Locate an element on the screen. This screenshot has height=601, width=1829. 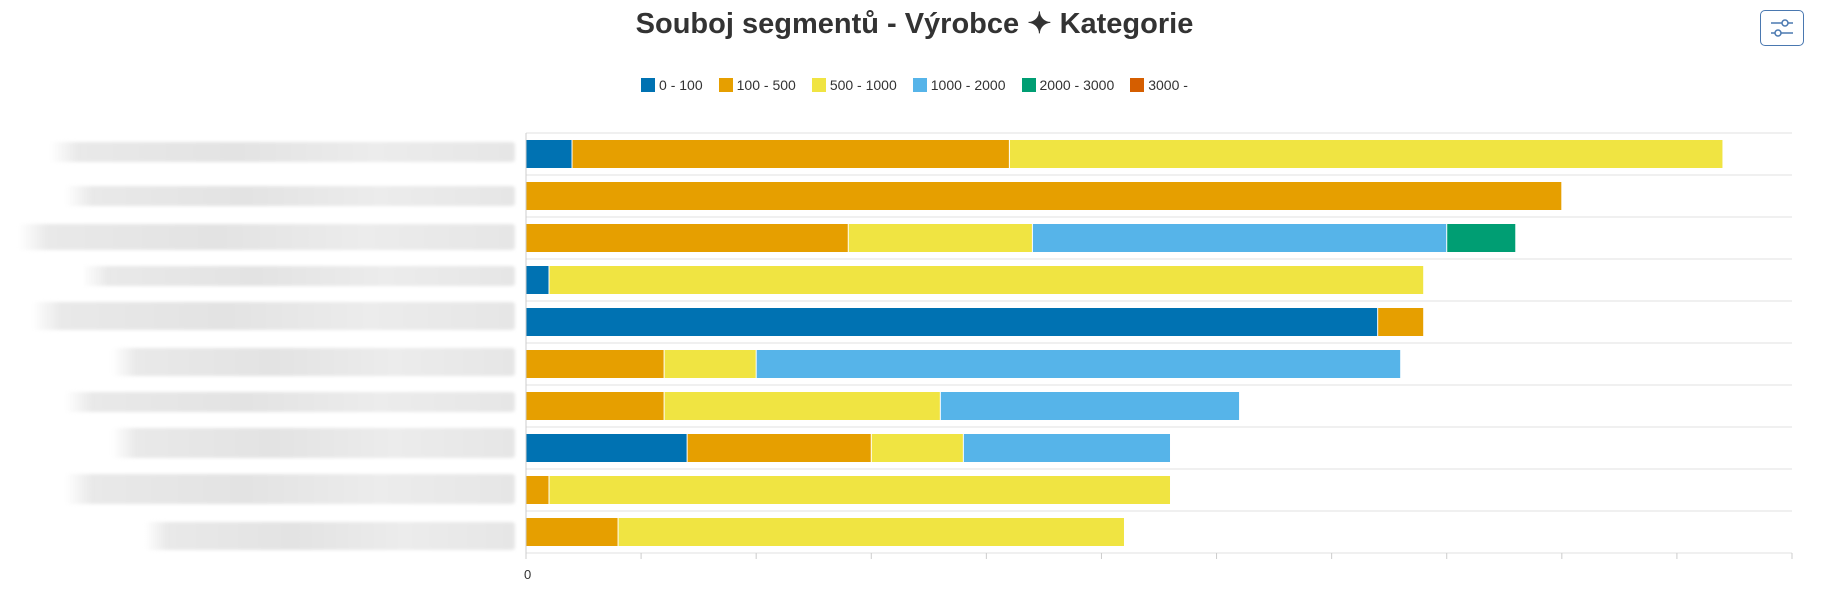
legend-label: 100 - 500 is located at coordinates (766, 85).